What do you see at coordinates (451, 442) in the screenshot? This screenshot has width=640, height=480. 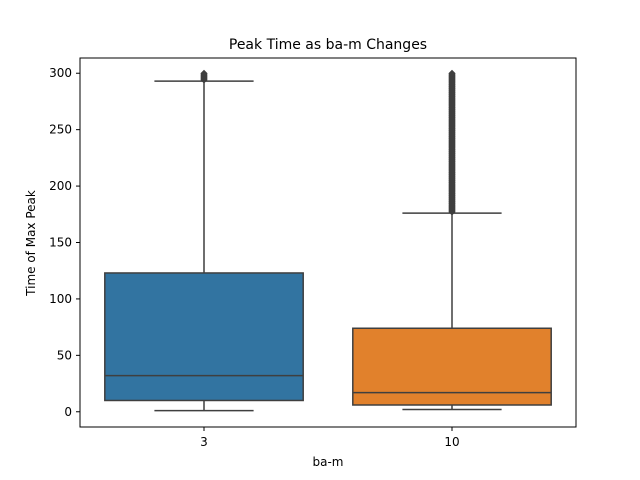 I see `x-tick-label: 10` at bounding box center [451, 442].